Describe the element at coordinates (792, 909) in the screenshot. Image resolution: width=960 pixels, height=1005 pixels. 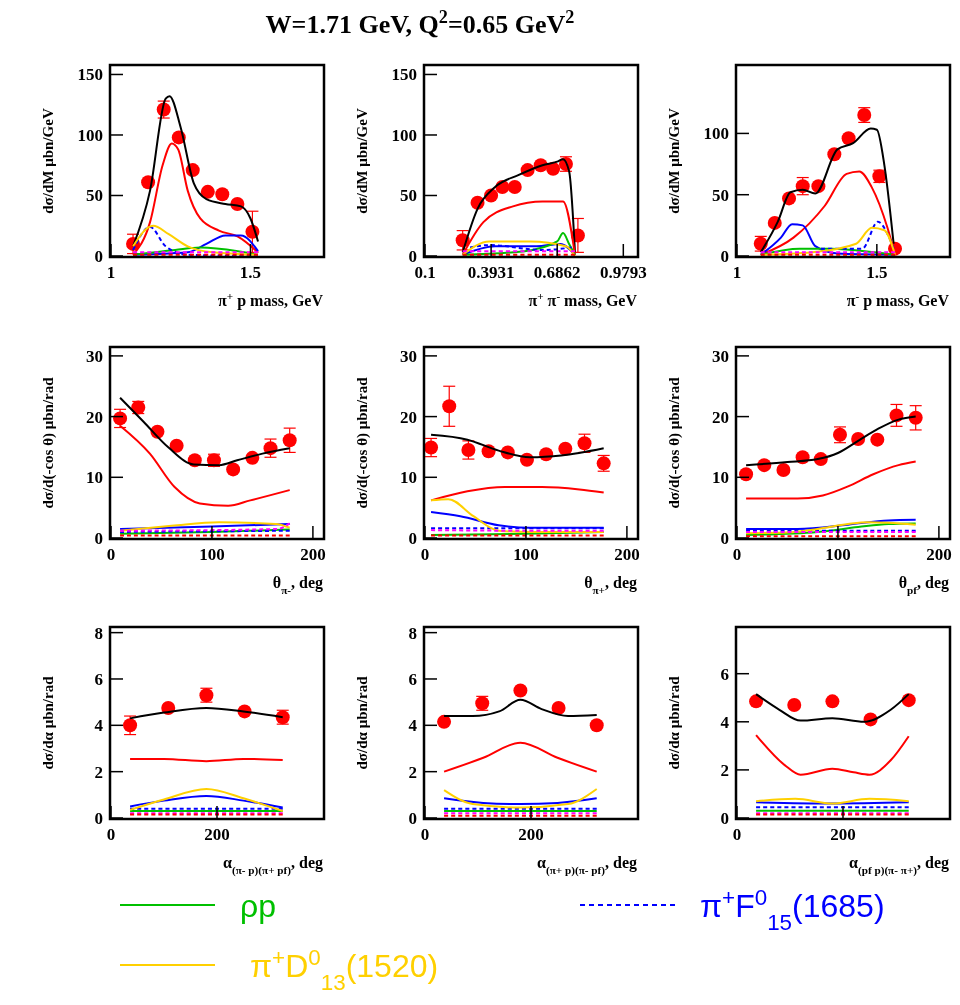
I see `legend-label: π$^{+}$F$^{0}$$_{15}$(1685)` at that location.